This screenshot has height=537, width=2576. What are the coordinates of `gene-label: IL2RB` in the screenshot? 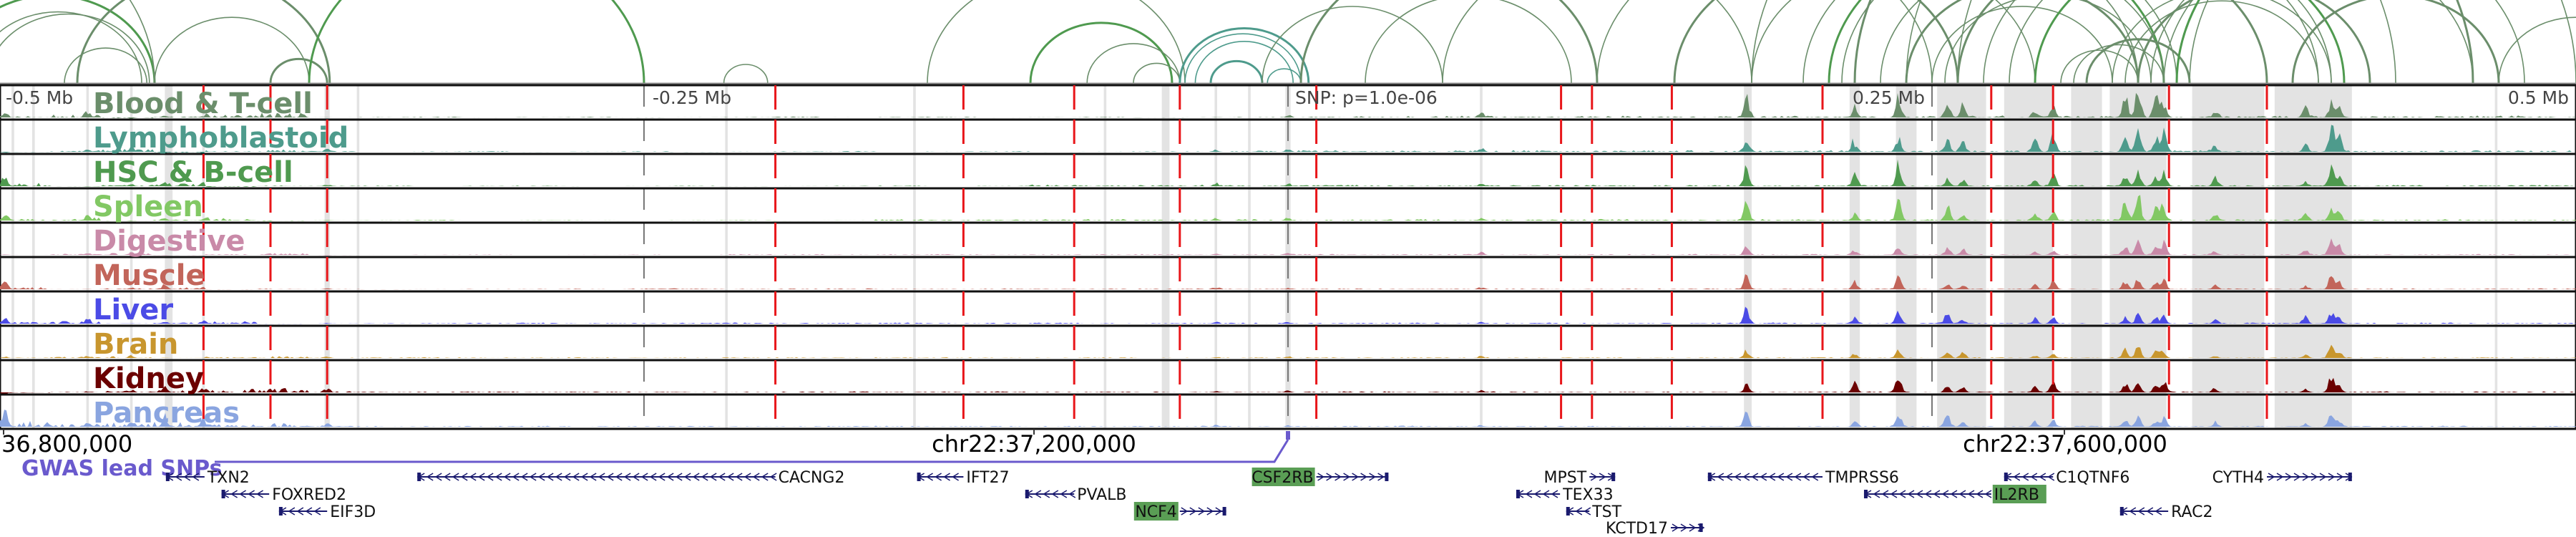 It's located at (2016, 495).